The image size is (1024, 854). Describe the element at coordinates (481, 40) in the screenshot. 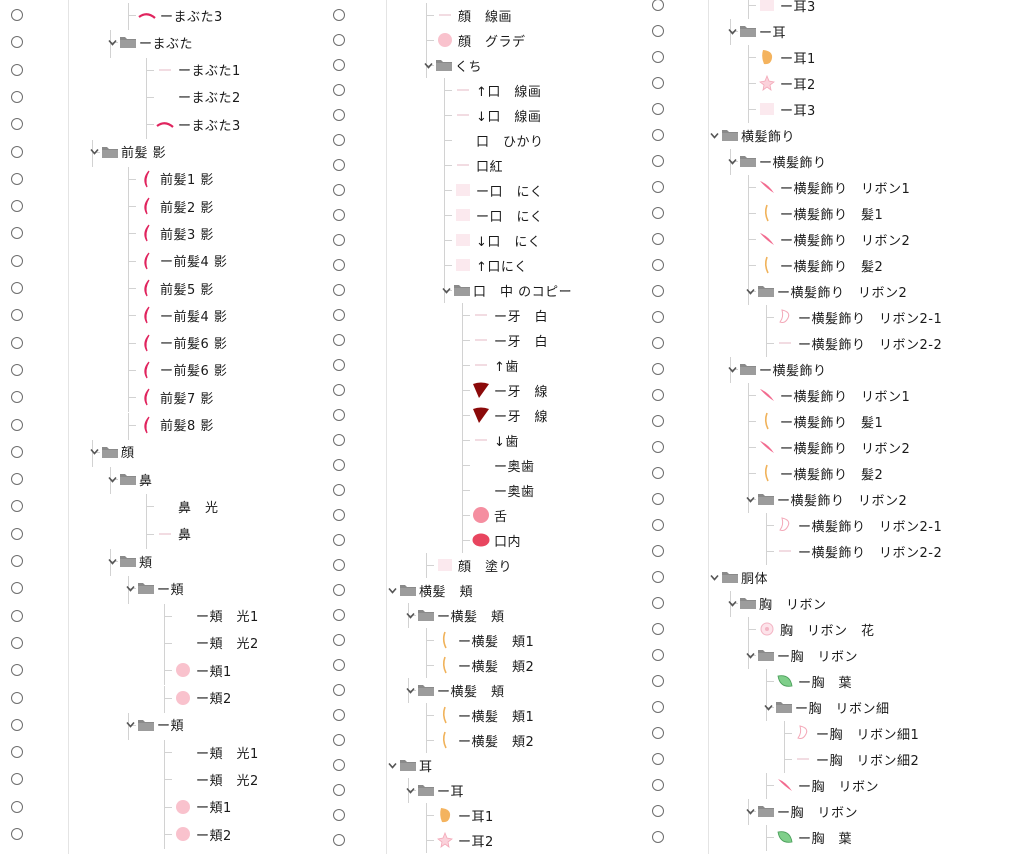

I see `layer-item: 顔 グラデ` at that location.